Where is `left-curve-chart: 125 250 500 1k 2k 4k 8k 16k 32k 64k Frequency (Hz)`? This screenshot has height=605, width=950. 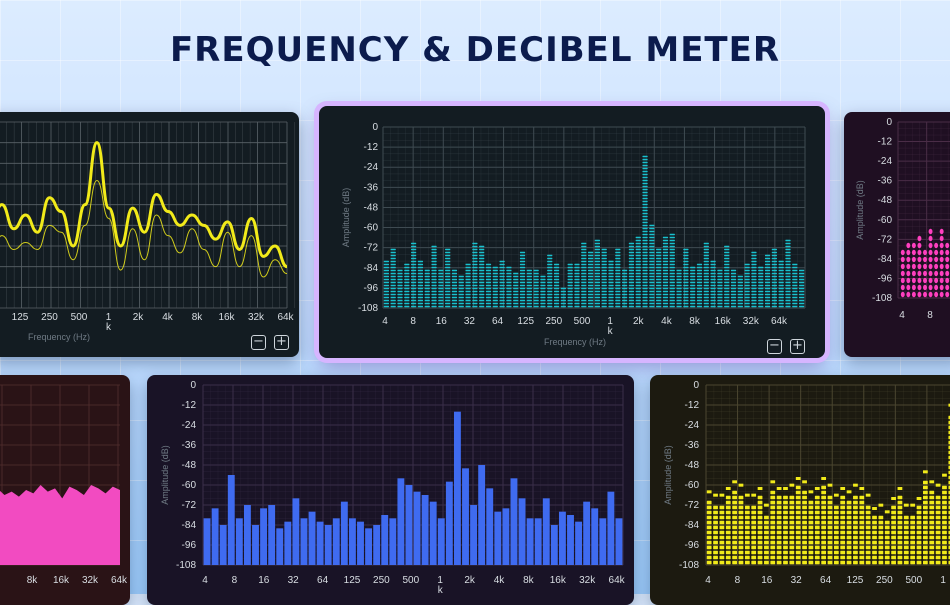 left-curve-chart: 125 250 500 1k 2k 4k 8k 16k 32k 64k Frequency (Hz) is located at coordinates (147, 231).